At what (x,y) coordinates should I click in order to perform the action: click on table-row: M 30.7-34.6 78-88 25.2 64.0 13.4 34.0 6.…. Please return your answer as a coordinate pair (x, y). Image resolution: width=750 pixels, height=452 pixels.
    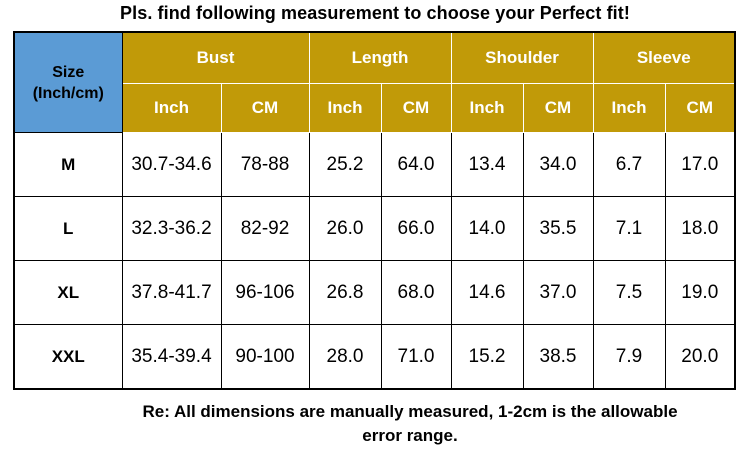
    Looking at the image, I should click on (374, 164).